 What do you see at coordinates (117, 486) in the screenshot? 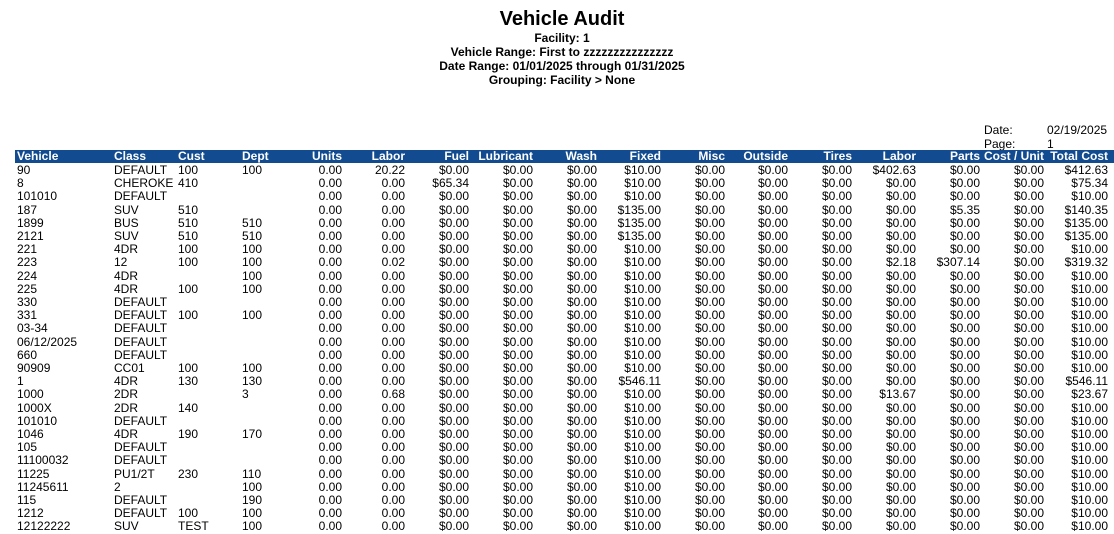
I see `table-cell: 2` at bounding box center [117, 486].